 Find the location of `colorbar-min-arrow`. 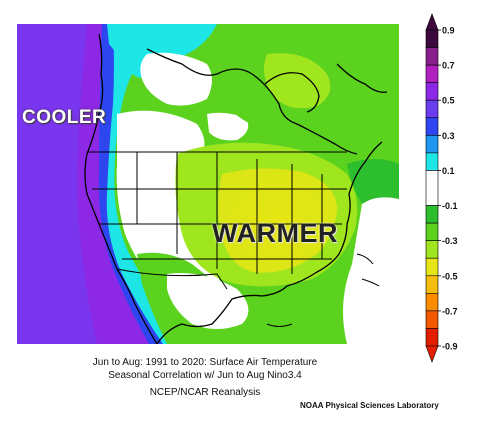

colorbar-min-arrow is located at coordinates (432, 354).